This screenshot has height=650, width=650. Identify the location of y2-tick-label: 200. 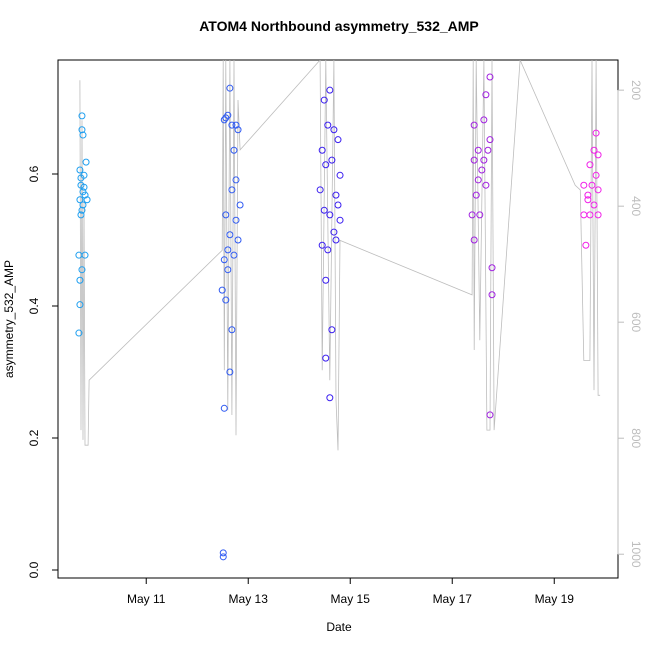
(636, 90).